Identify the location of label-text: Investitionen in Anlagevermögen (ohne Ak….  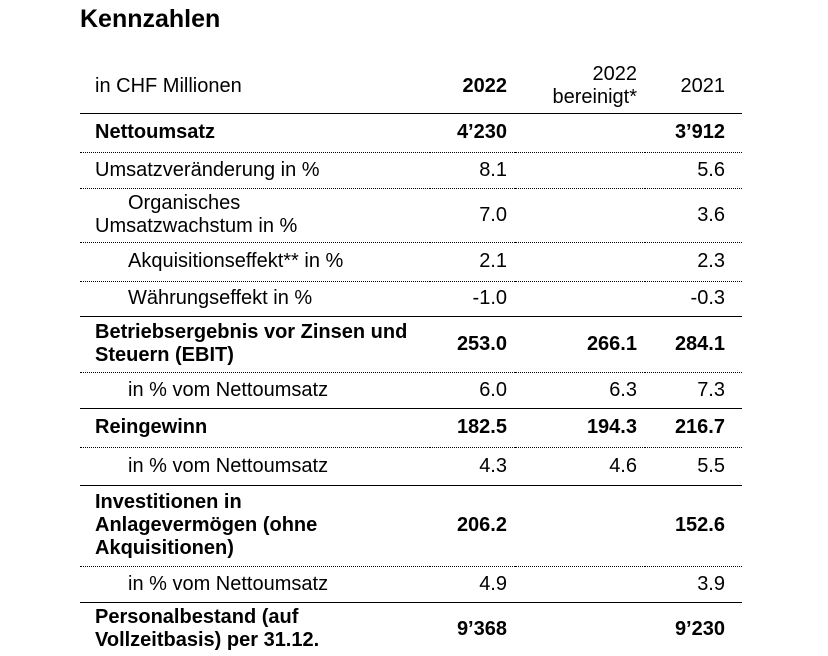
(206, 525).